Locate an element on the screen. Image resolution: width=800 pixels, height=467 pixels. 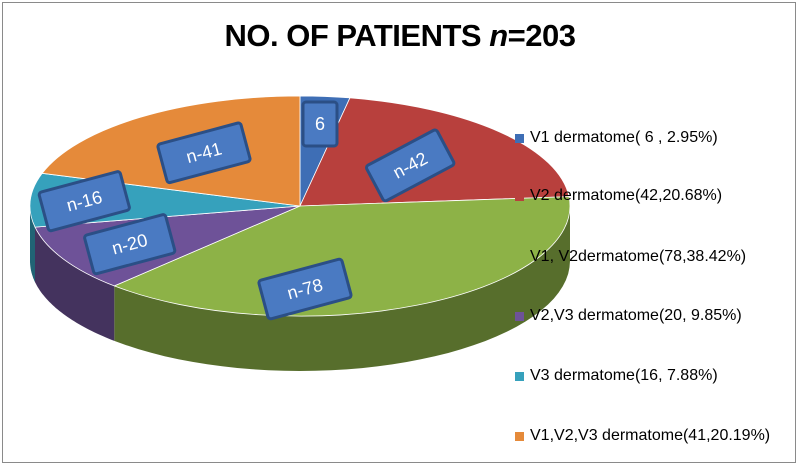
legend-item: V2,V3 dermatome(20, 9.85%) is located at coordinates (628, 316).